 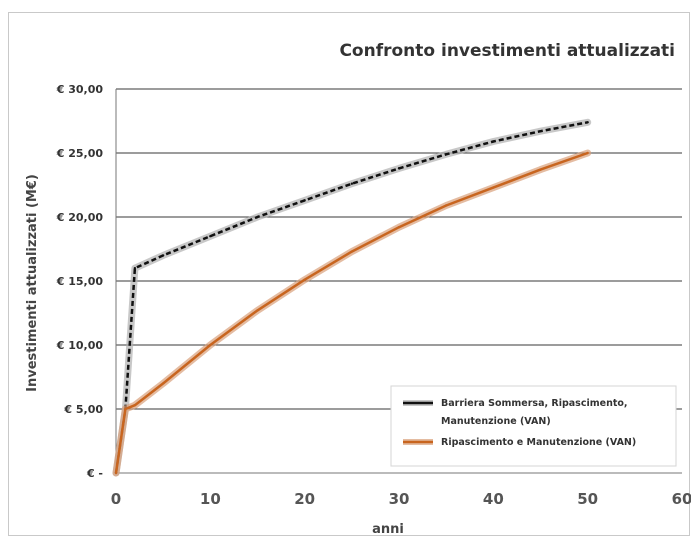 What do you see at coordinates (80, 217) in the screenshot?
I see `y-tick-label: € 20,00` at bounding box center [80, 217].